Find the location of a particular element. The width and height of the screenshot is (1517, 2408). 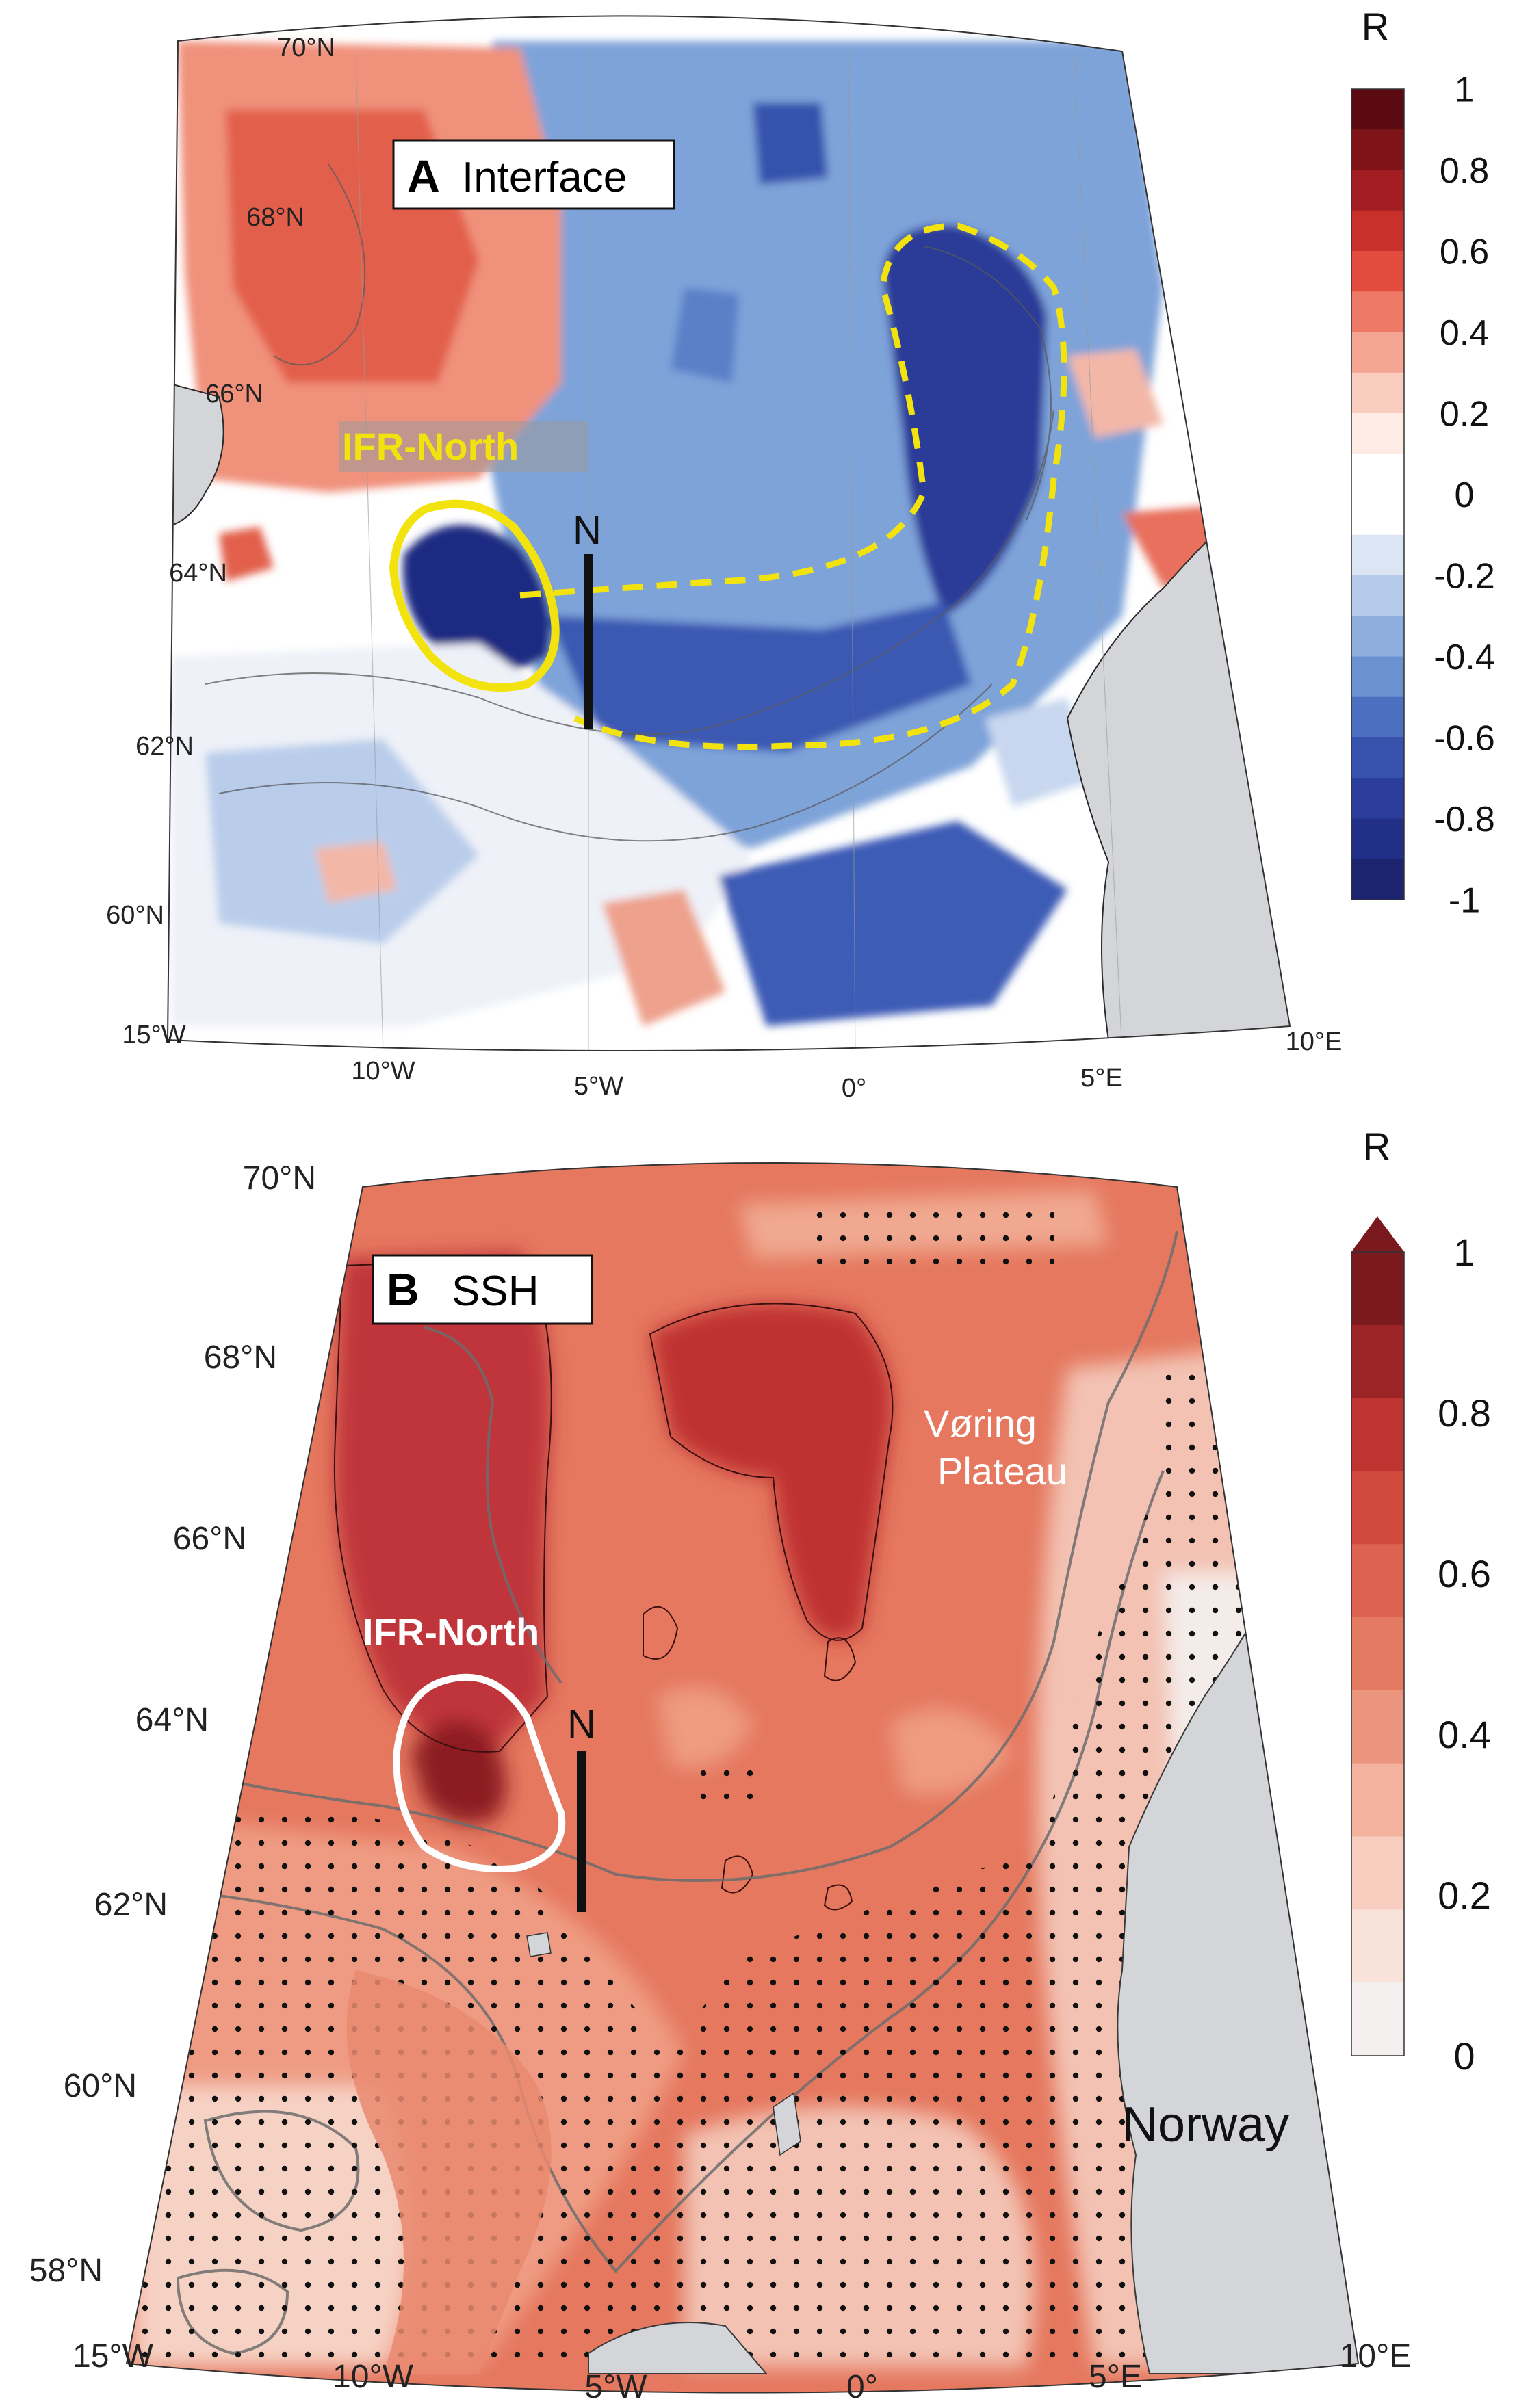

section-label-a: N is located at coordinates (587, 530).